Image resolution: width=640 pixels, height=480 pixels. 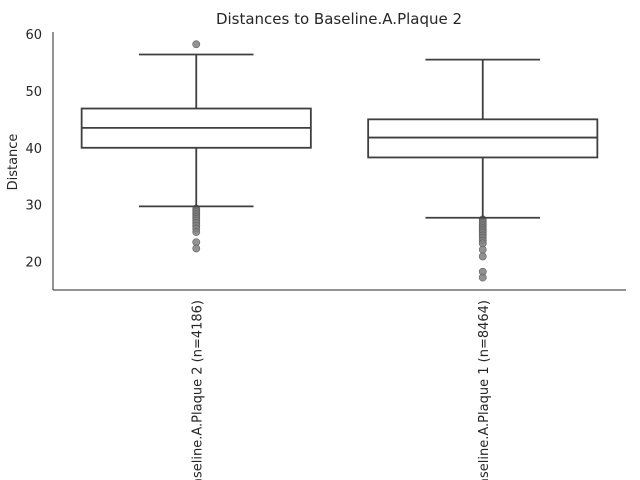 What do you see at coordinates (484, 390) in the screenshot?
I see `x-tick-label: Baseline.A.Plaque 1 (n=8464)` at bounding box center [484, 390].